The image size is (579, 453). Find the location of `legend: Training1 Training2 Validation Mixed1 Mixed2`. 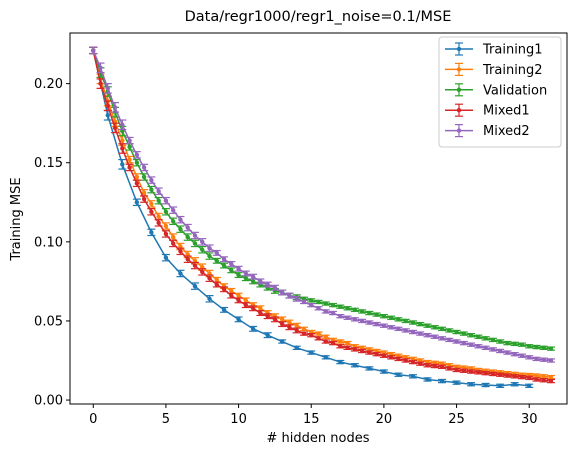

legend: Training1 Training2 Validation Mixed1 Mixed2 is located at coordinates (500, 92).